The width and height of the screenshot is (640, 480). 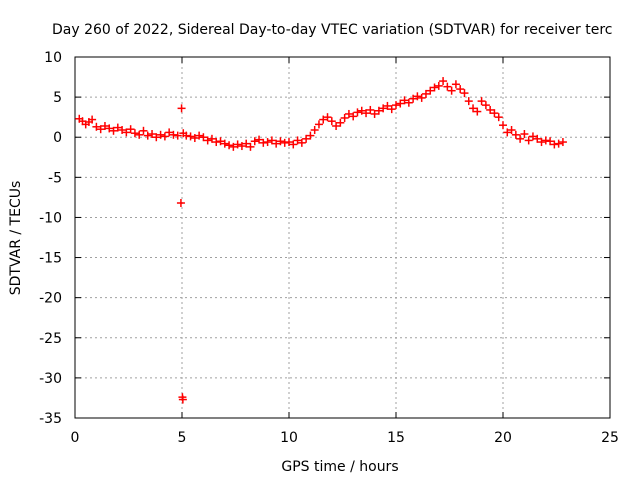 What do you see at coordinates (396, 438) in the screenshot?
I see `x-tick-label: 15` at bounding box center [396, 438].